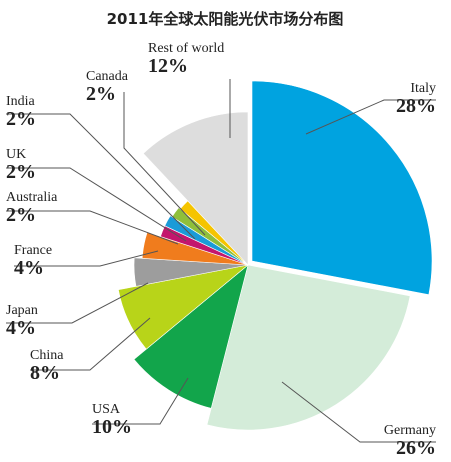 The image size is (451, 462). I want to click on label-name-usa: USA, so click(106, 409).